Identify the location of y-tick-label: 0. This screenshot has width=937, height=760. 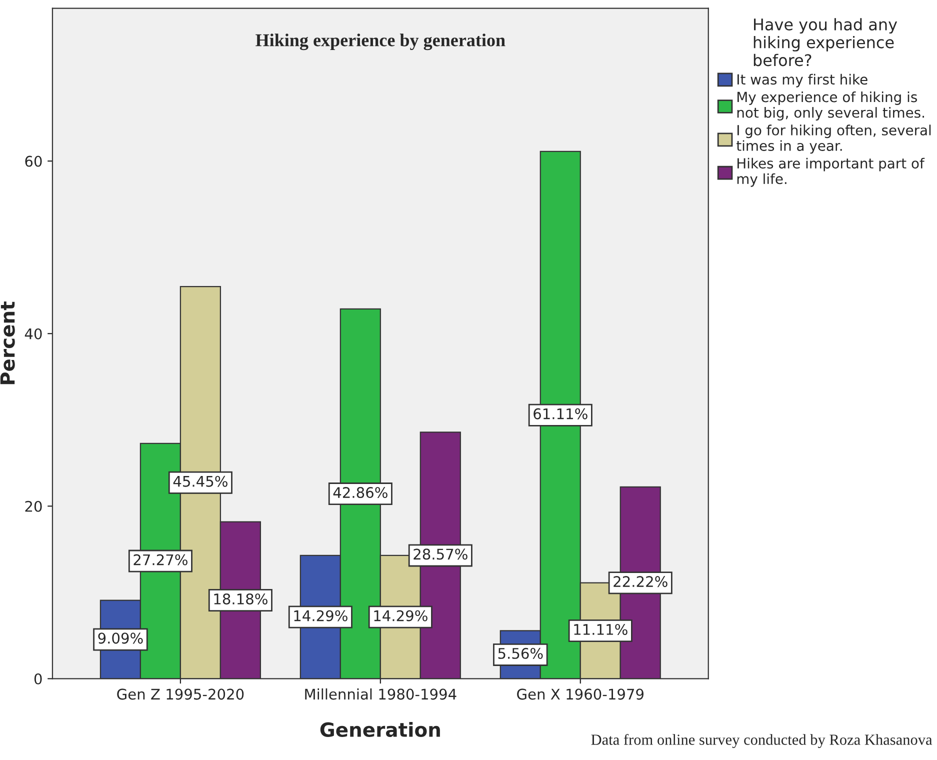
(38, 678).